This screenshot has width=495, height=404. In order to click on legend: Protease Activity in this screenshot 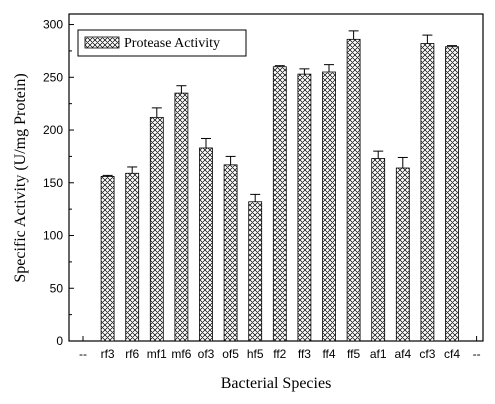, I will do `click(162, 43)`.